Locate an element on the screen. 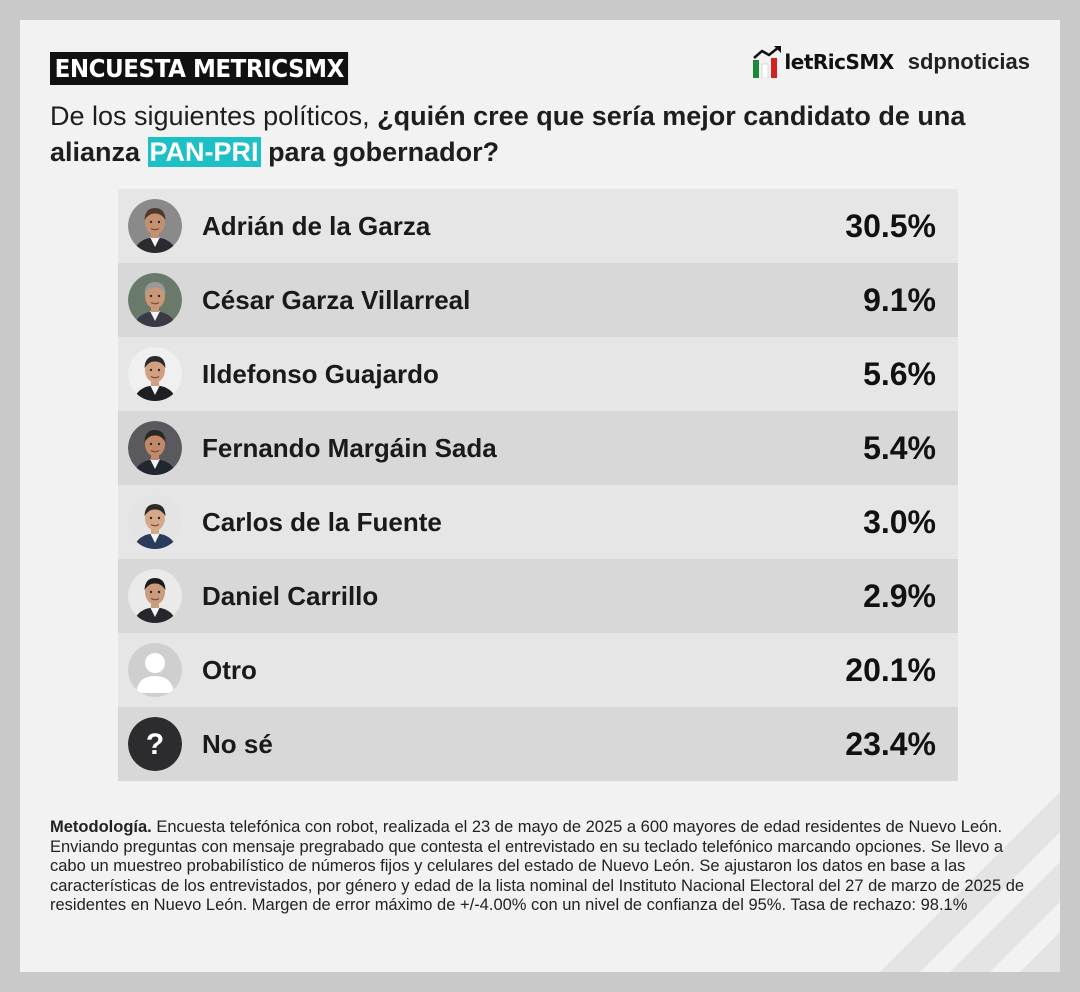  table-row: Carlos de la Fuente 3.0% is located at coordinates (538, 522).